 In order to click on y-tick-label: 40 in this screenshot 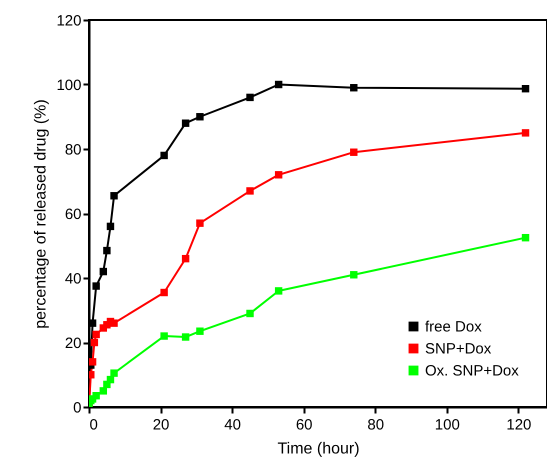, I will do `click(73, 279)`.